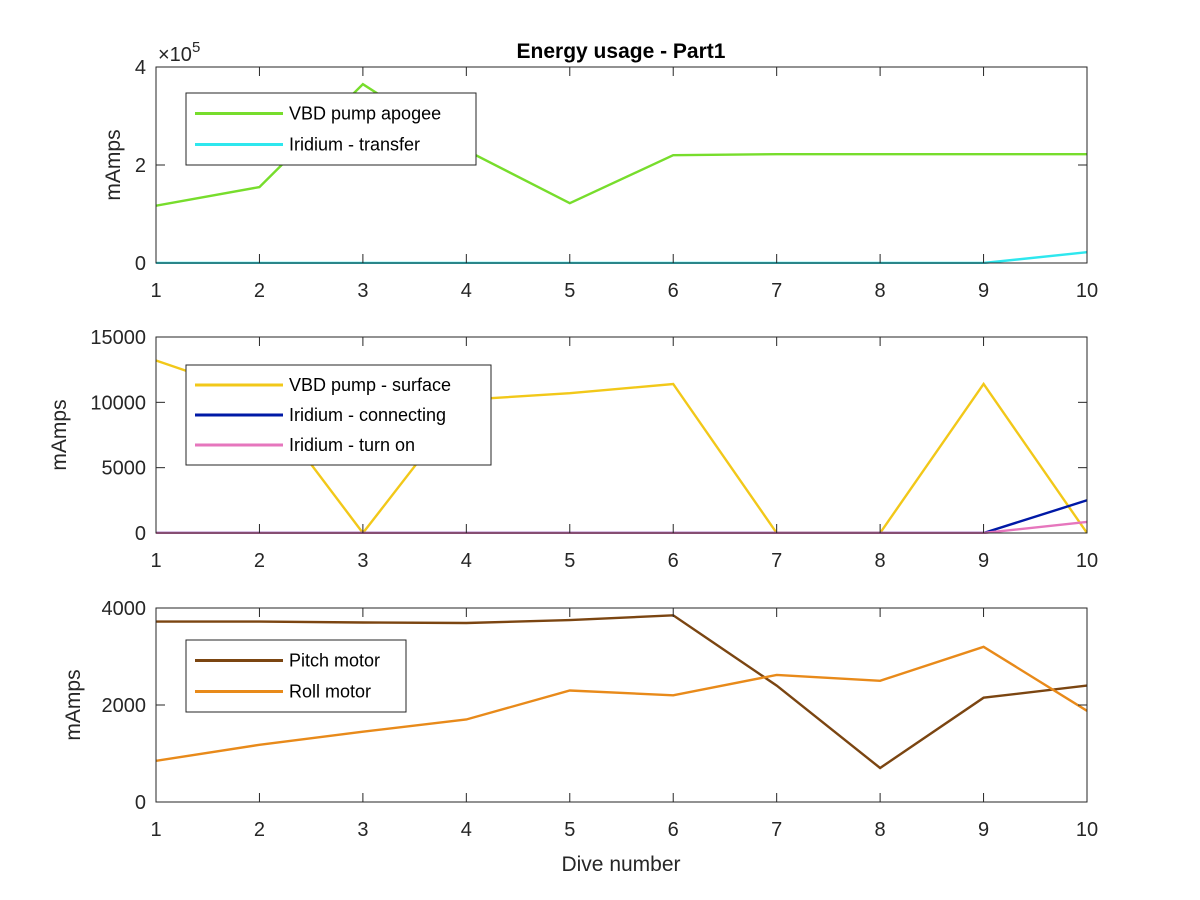  What do you see at coordinates (118, 403) in the screenshot?
I see `y-tick-label: 10000` at bounding box center [118, 403].